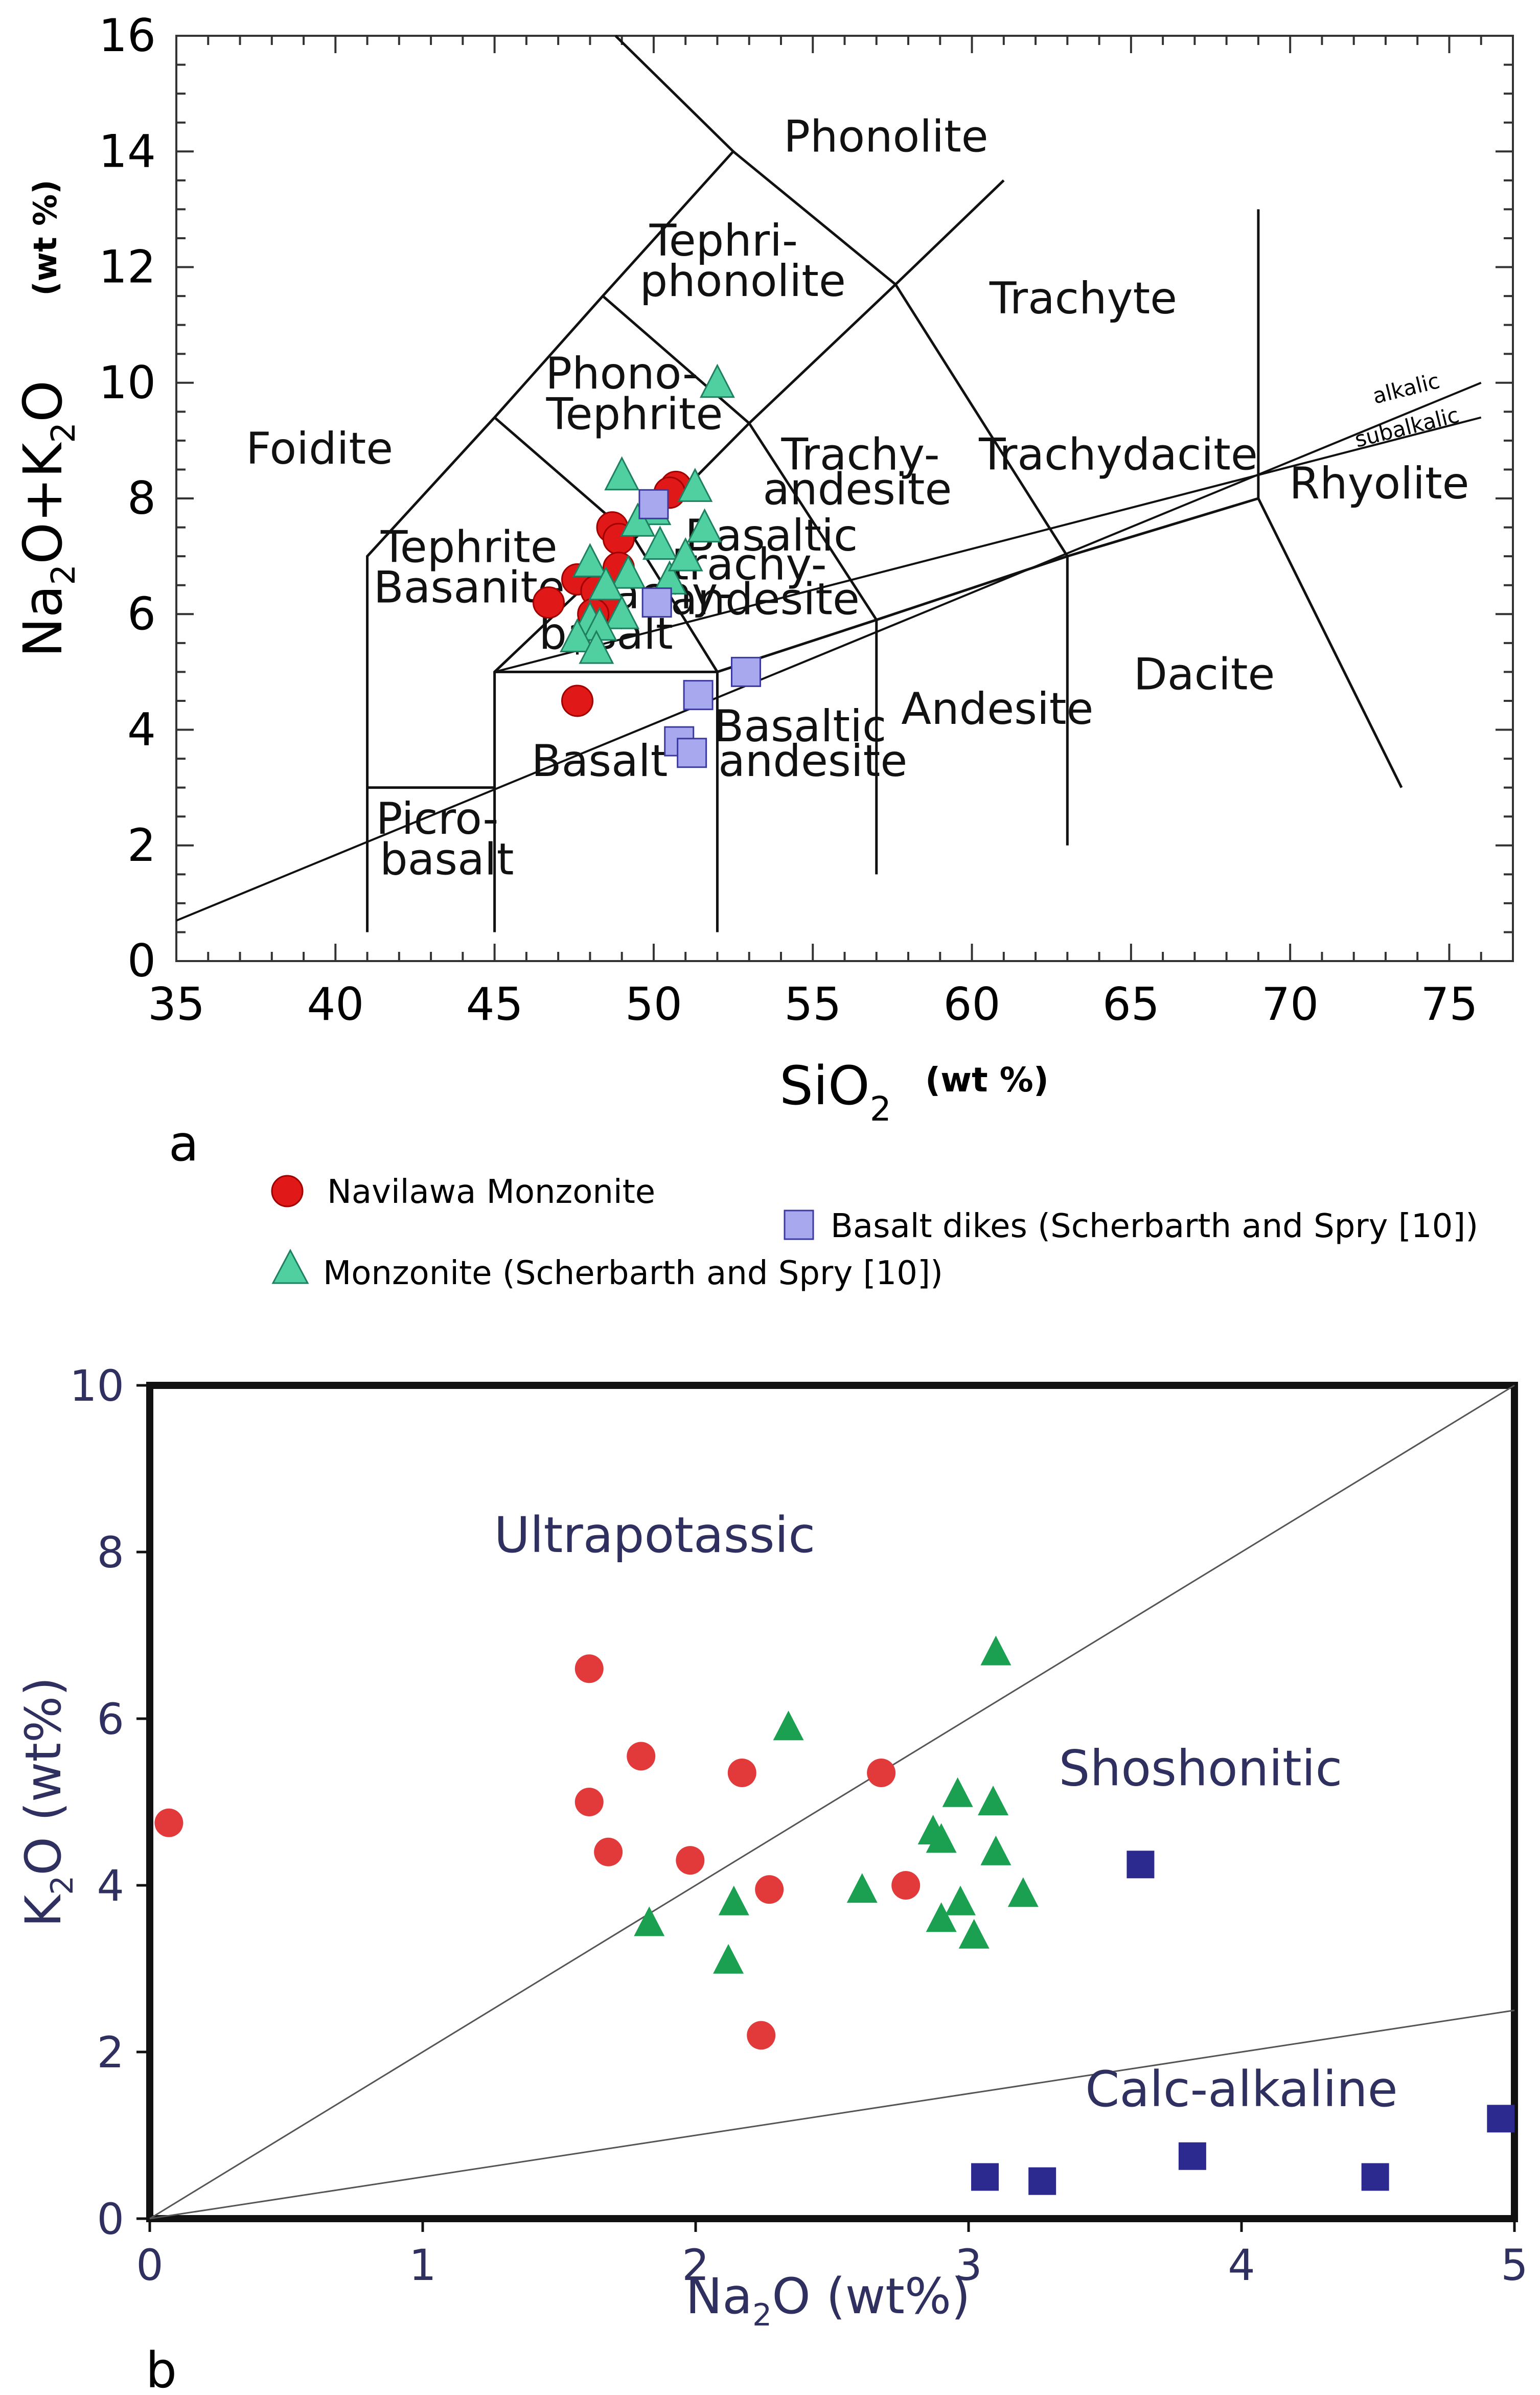 The height and width of the screenshot is (2395, 1540). Describe the element at coordinates (799, 1225) in the screenshot. I see `legend-blue-square-marker` at that location.